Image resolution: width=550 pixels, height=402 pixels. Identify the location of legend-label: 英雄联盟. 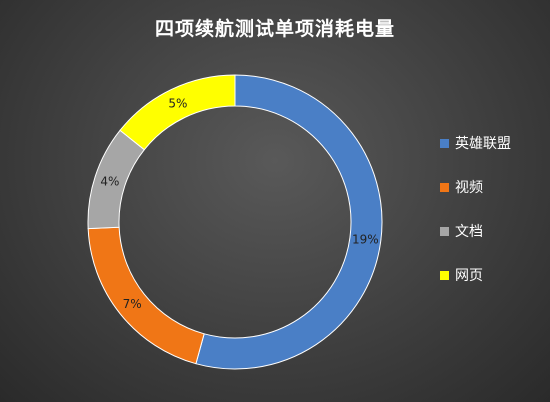
(483, 144).